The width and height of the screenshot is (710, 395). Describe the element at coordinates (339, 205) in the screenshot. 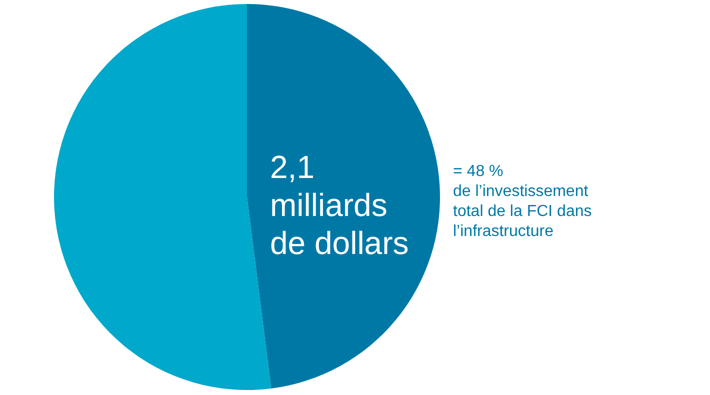

I see `text: 2,1 milliards de dollars` at that location.